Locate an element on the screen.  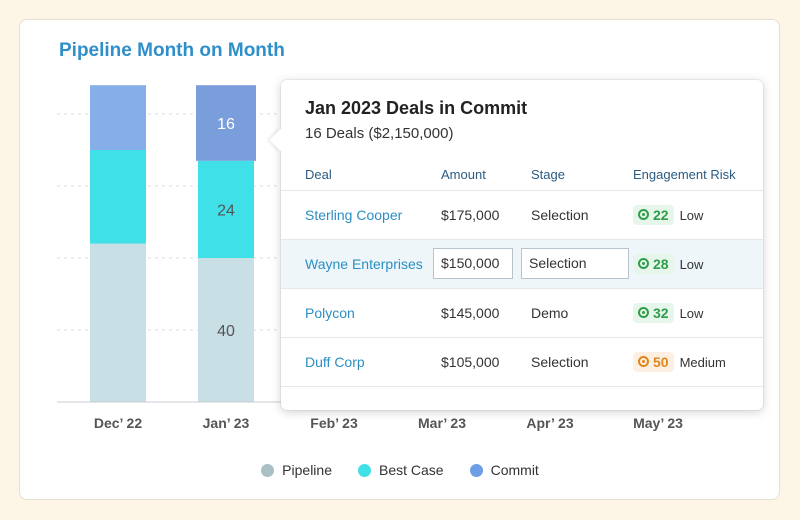
risk-cell: 28 Low is located at coordinates (698, 264).